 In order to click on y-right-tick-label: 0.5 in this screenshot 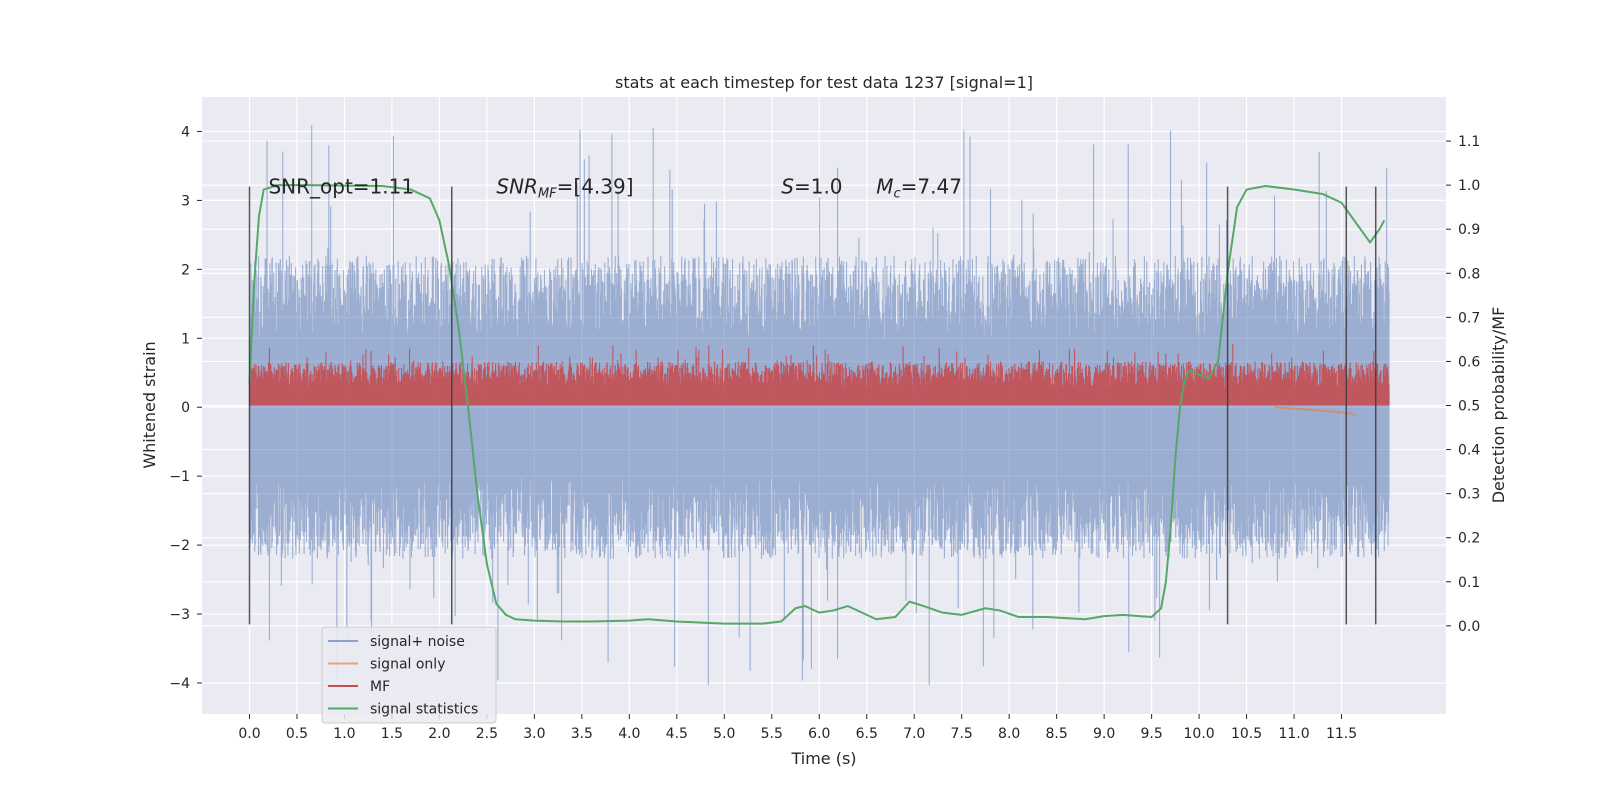, I will do `click(1469, 407)`.